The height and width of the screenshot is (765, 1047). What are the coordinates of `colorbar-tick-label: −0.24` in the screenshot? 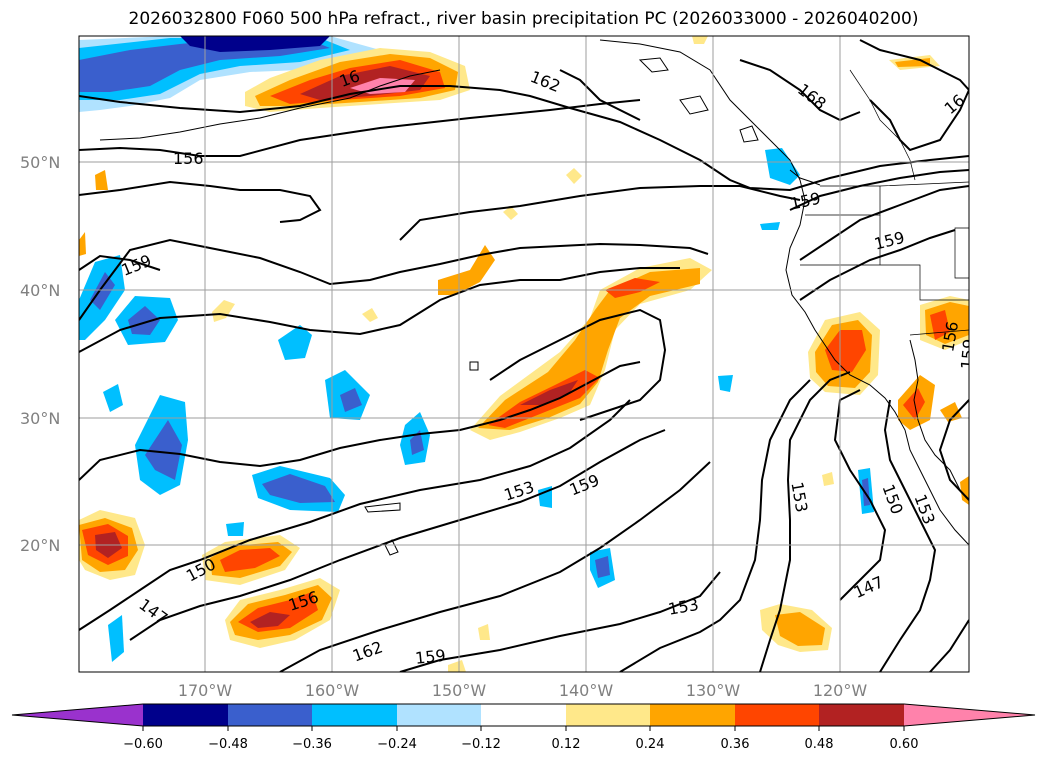 It's located at (397, 744).